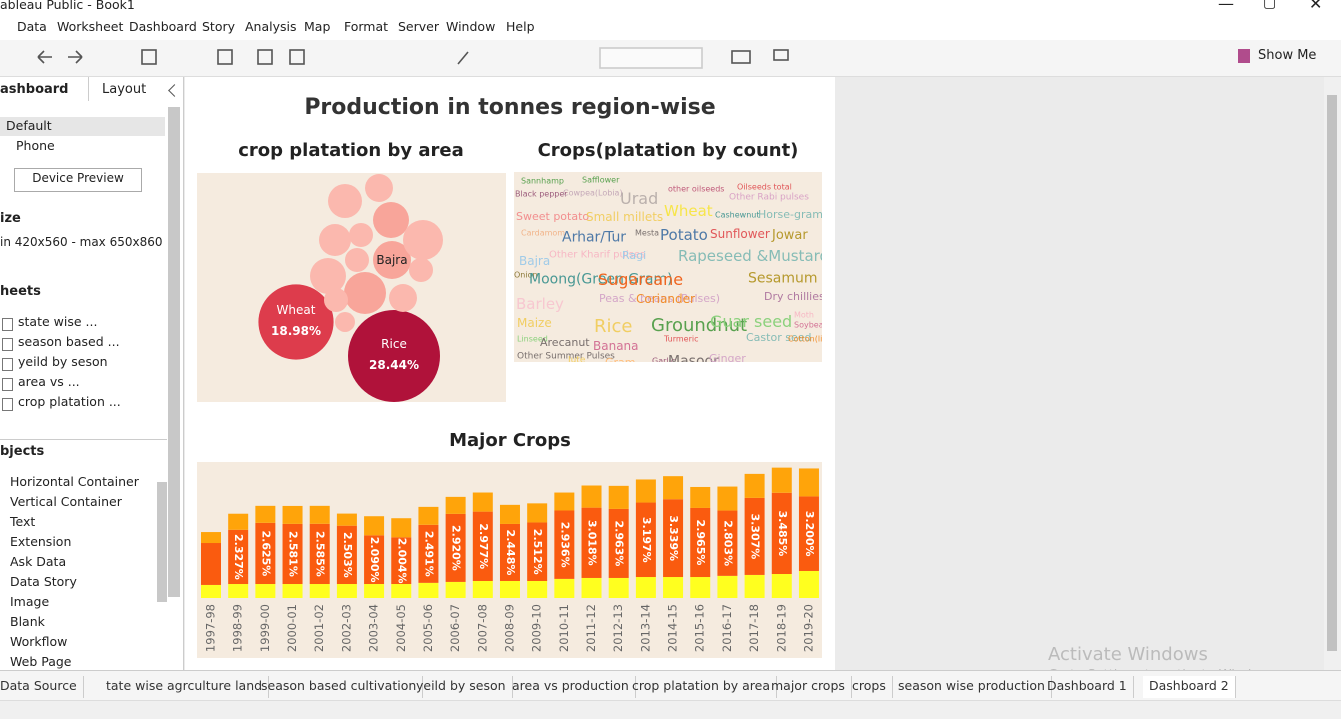 The width and height of the screenshot is (1341, 719). Describe the element at coordinates (471, 26) in the screenshot. I see `menu-item: Window` at that location.